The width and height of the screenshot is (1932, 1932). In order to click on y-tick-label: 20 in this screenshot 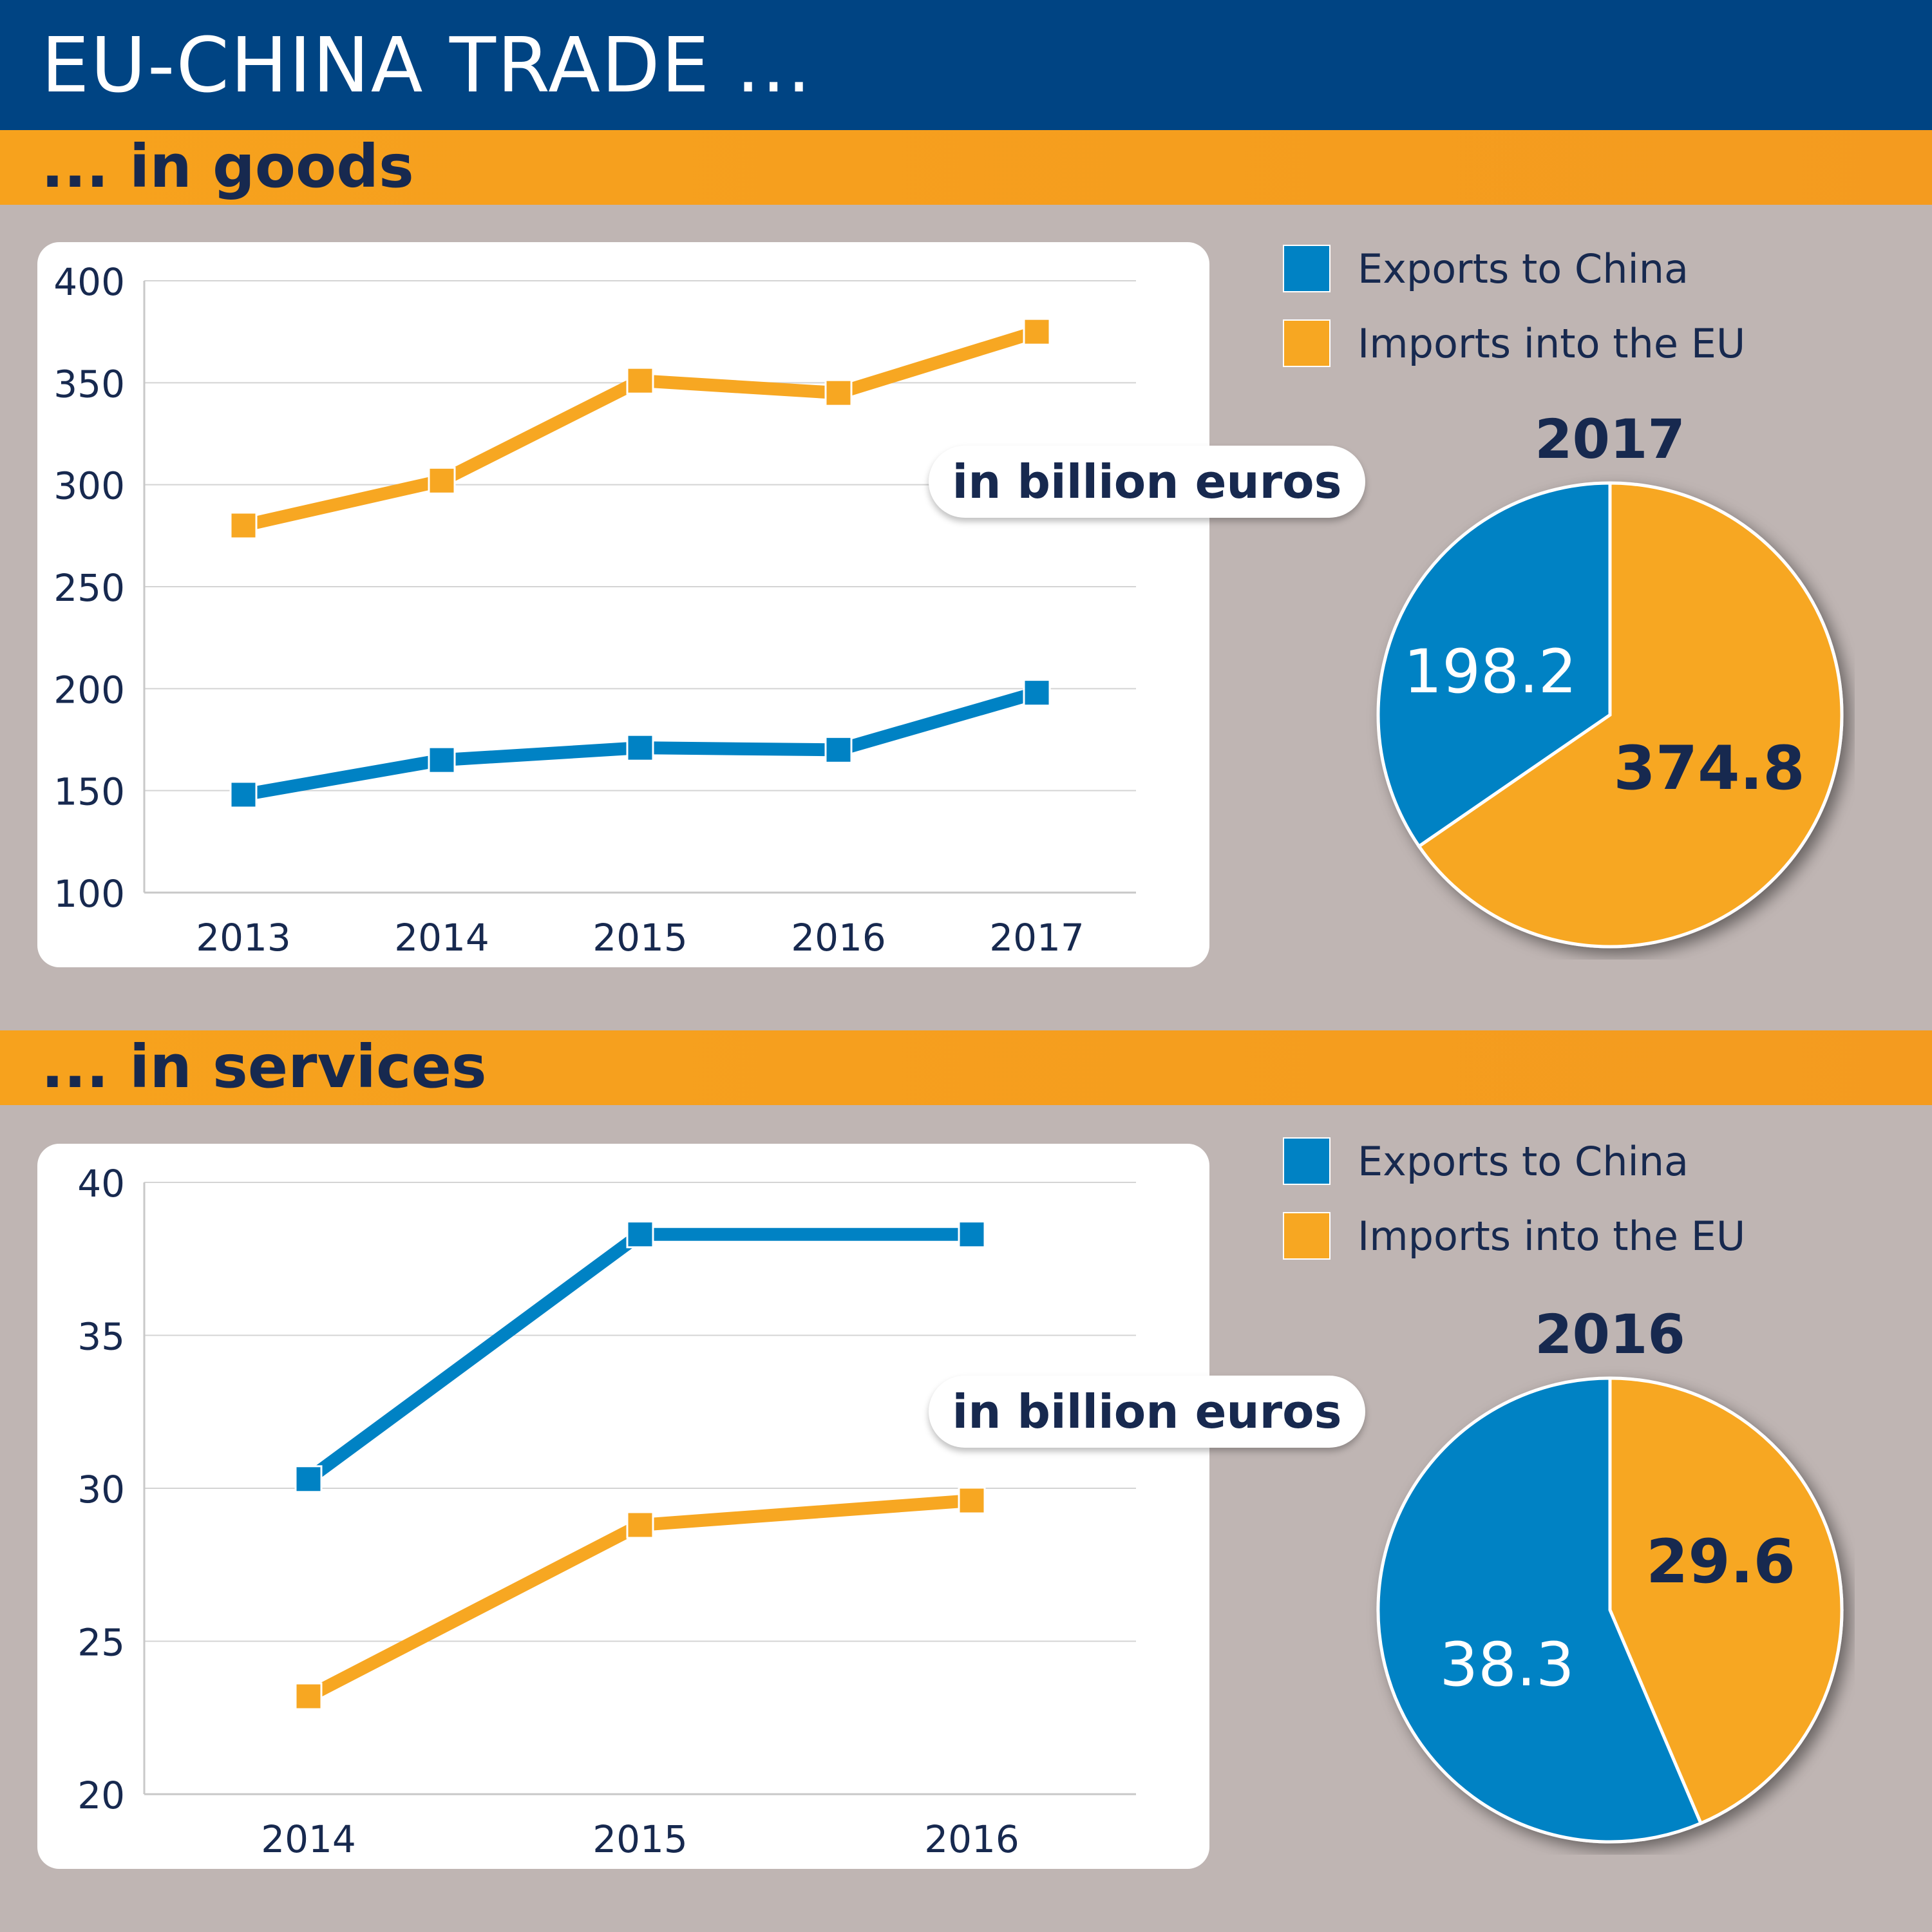, I will do `click(101, 1795)`.